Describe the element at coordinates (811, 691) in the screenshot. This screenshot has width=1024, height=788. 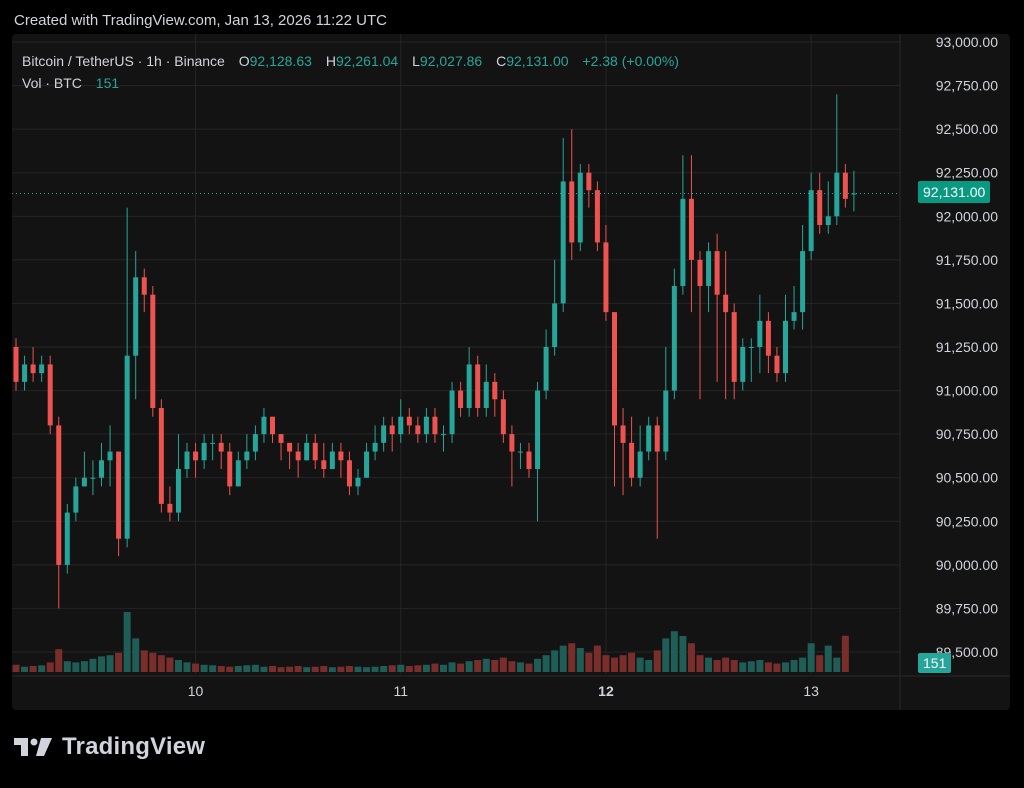
I see `x-tick-label: 13` at that location.